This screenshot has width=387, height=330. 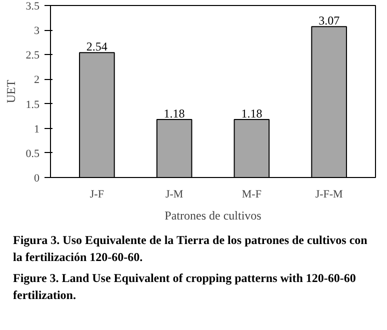 I want to click on y-tick-label: 3, so click(x=37, y=31).